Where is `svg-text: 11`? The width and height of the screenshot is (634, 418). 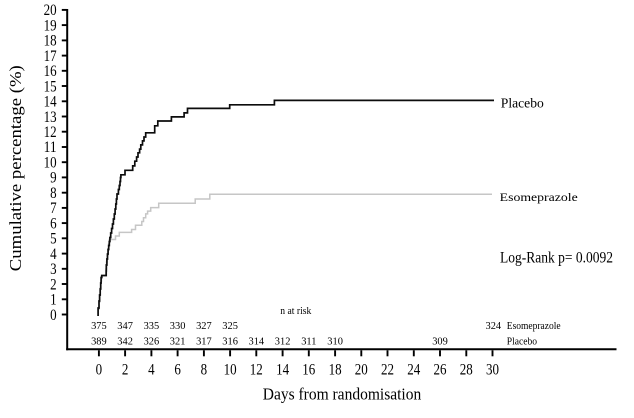 svg-text: 11 is located at coordinates (50, 147).